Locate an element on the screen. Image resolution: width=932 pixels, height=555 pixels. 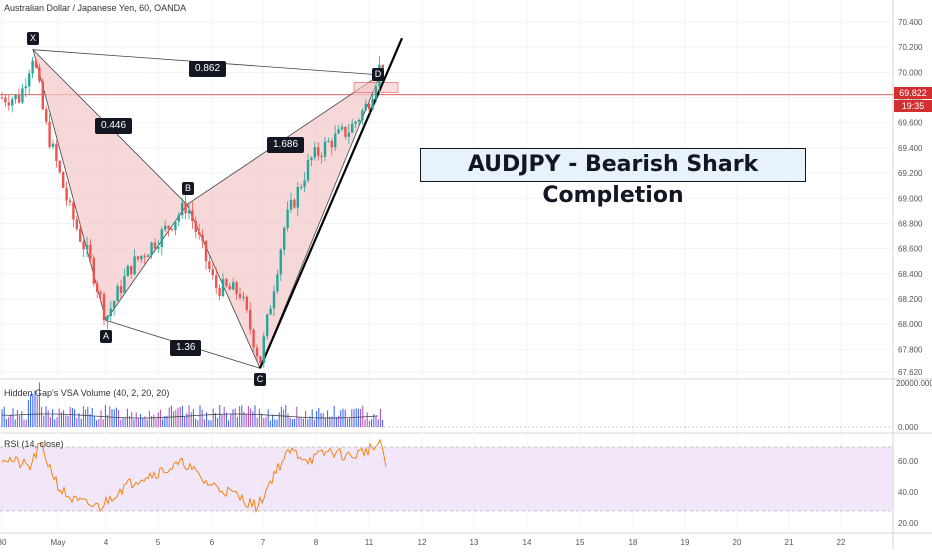
time-tick-label: 18 is located at coordinates (633, 542).